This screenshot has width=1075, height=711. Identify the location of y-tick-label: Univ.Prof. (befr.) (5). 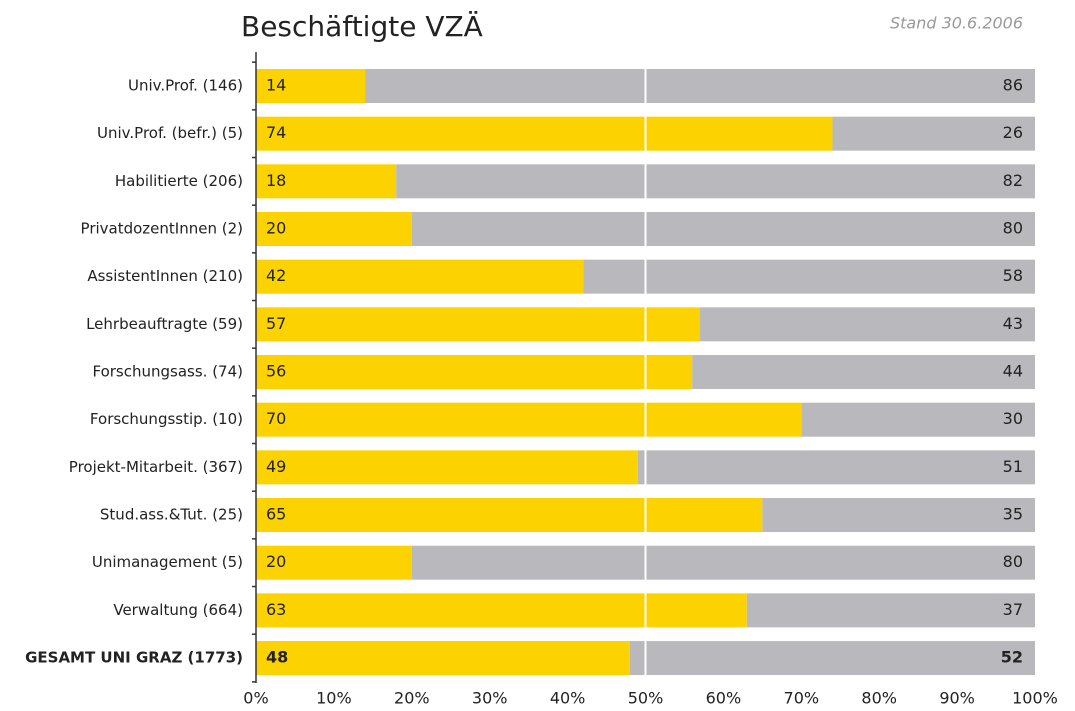
(170, 133).